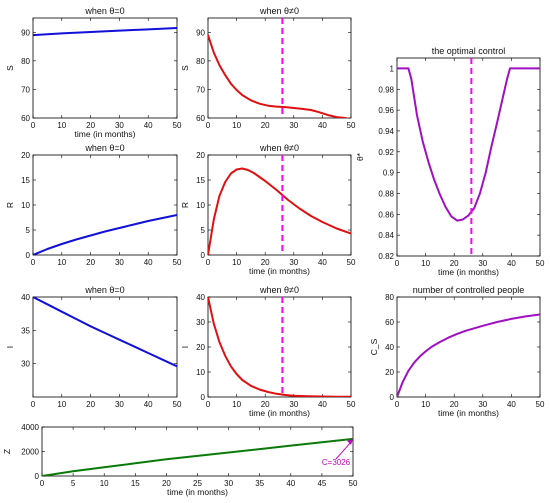  What do you see at coordinates (321, 483) in the screenshot?
I see `x-tick-label: 45` at bounding box center [321, 483].